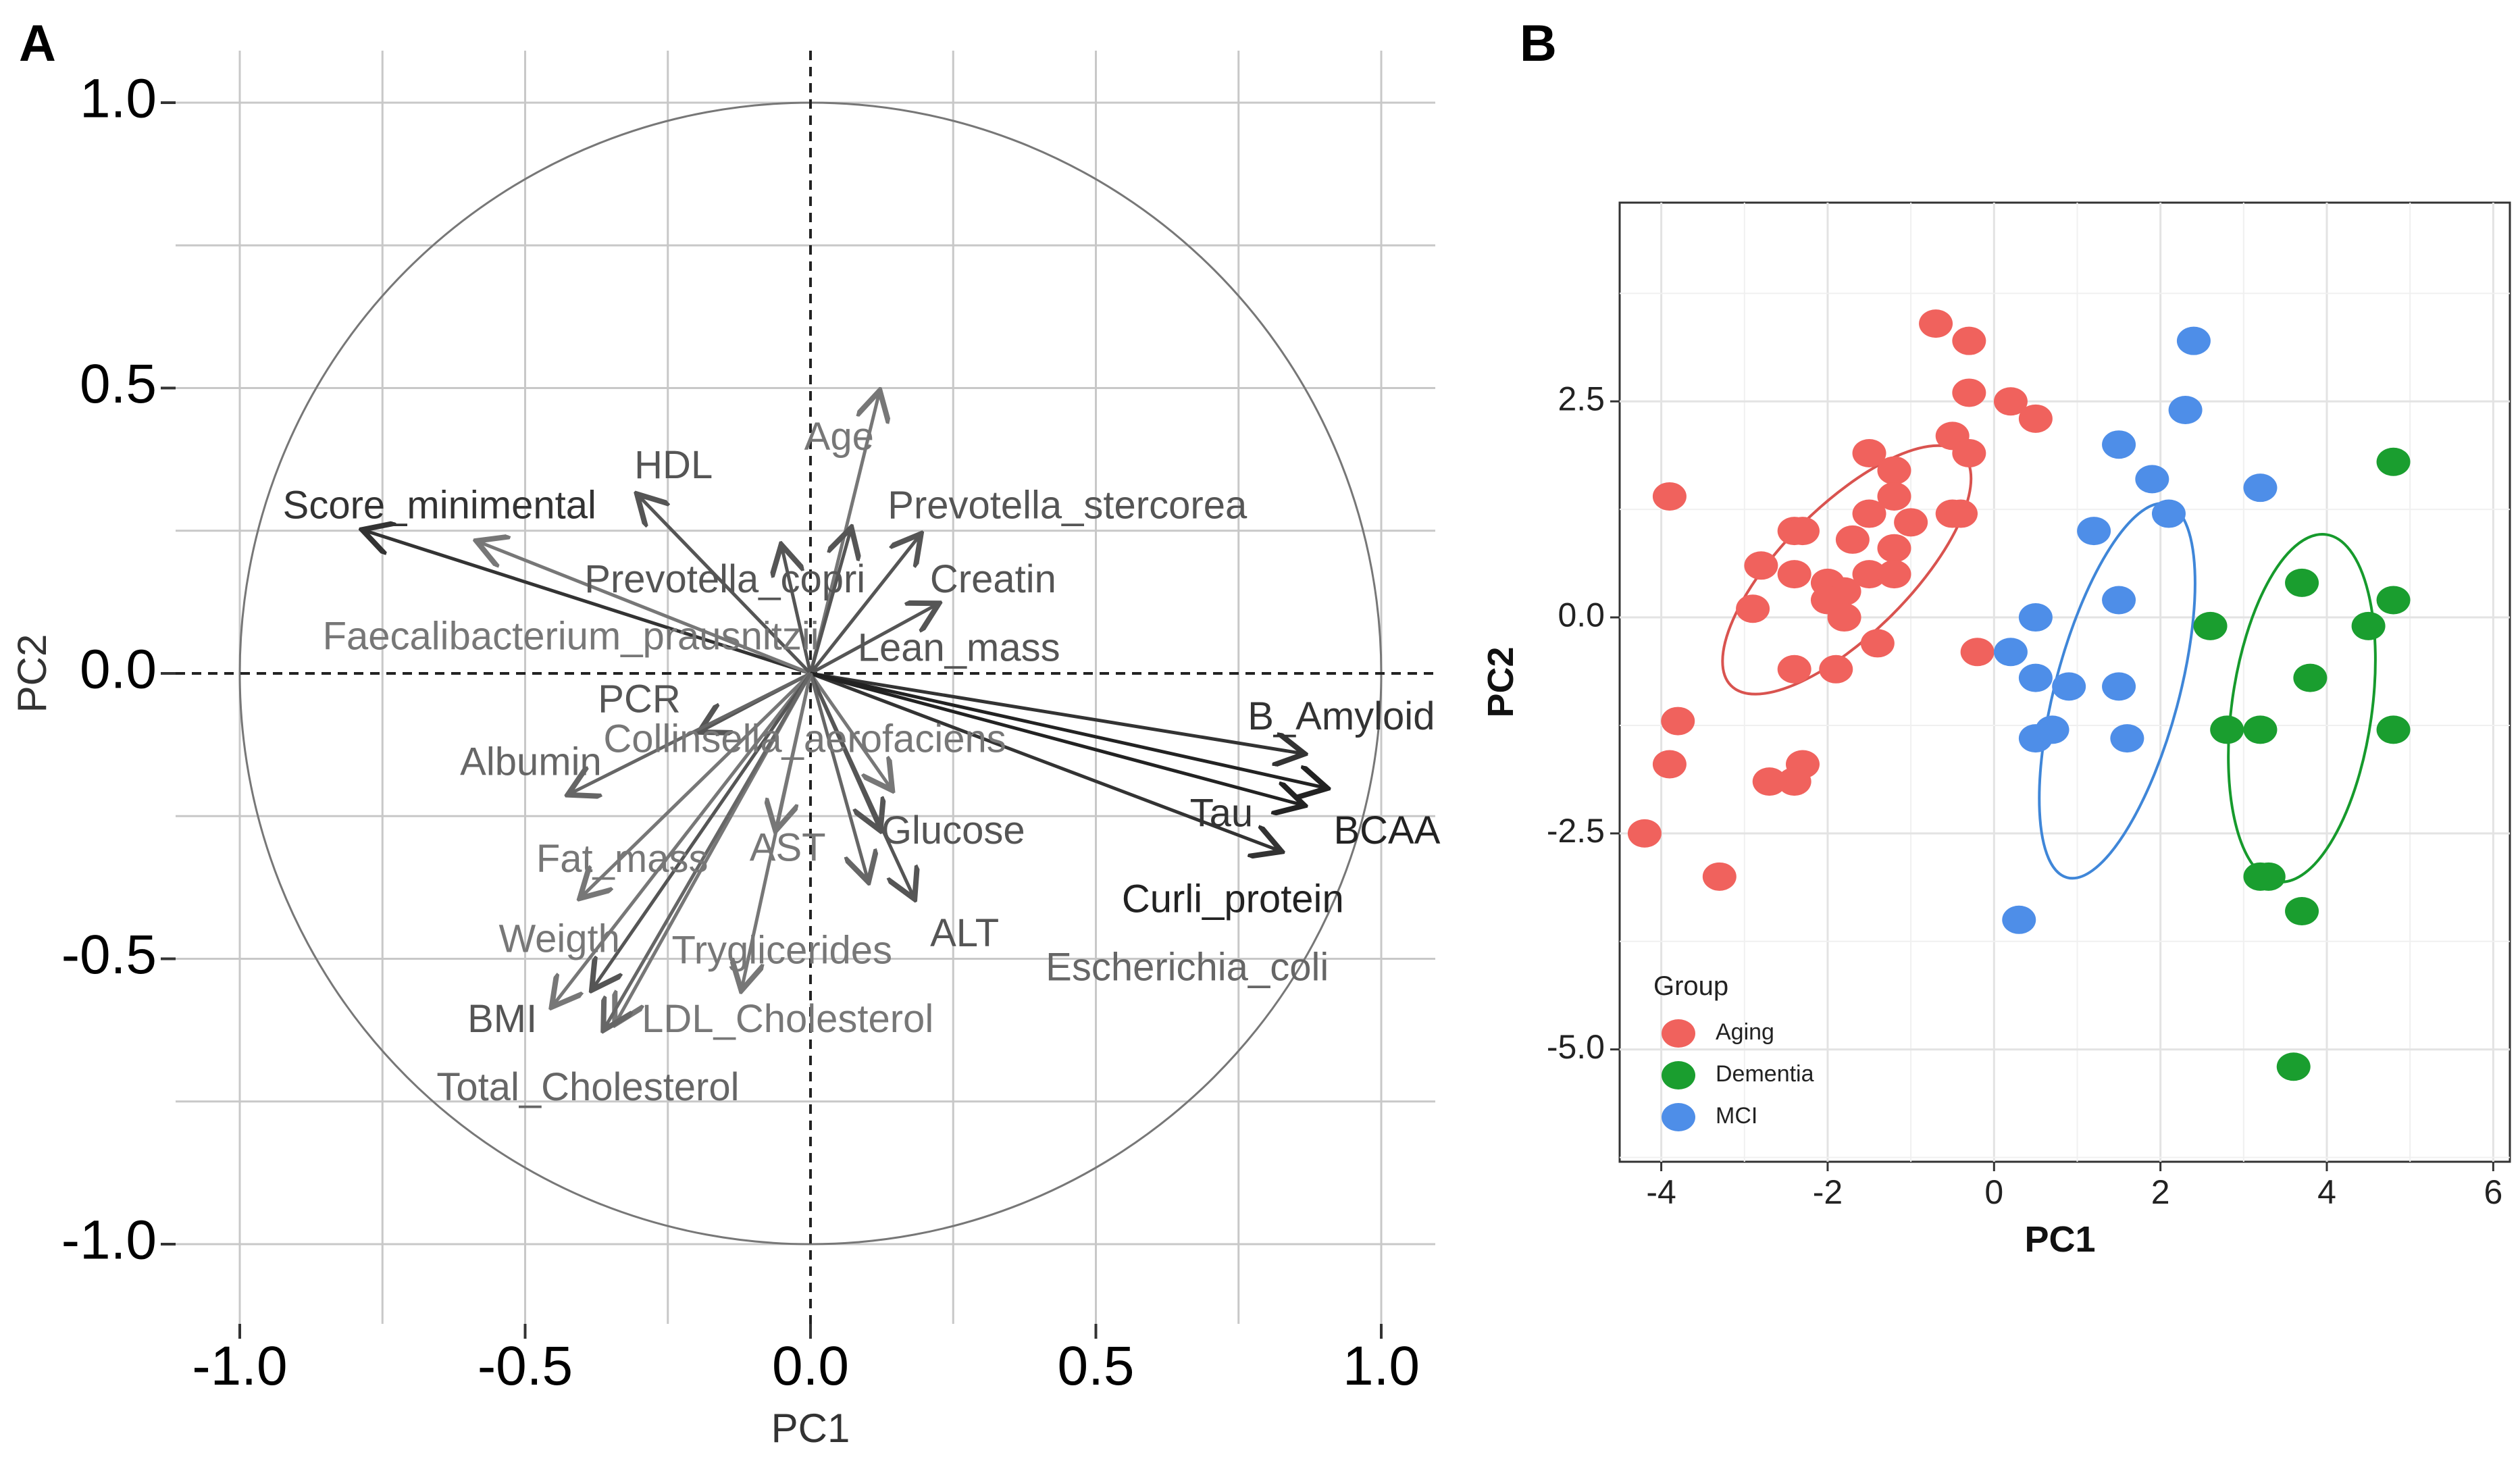  I want to click on arrow-albumin, so click(691, 732).